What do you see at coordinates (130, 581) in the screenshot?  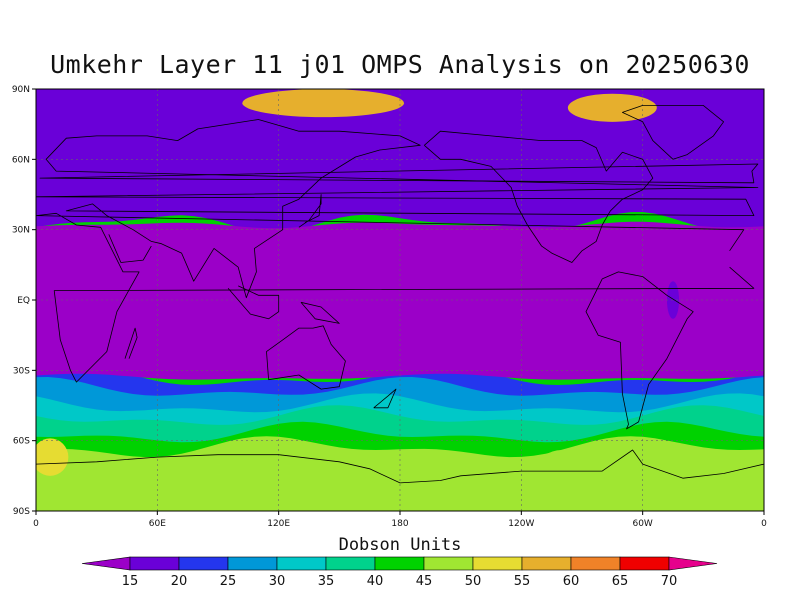 I see `colorbar-label: 15` at bounding box center [130, 581].